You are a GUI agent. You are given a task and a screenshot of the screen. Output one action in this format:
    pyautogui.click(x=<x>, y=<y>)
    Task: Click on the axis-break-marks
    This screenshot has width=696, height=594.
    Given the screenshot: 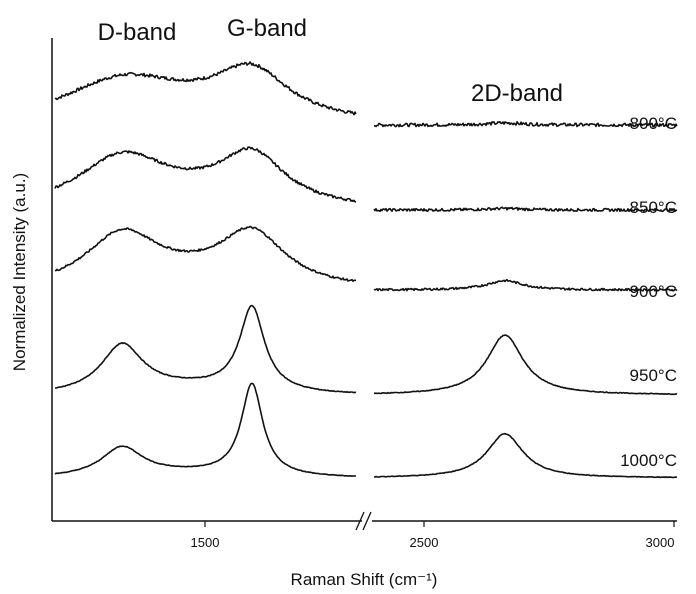 What is the action you would take?
    pyautogui.click(x=363, y=521)
    